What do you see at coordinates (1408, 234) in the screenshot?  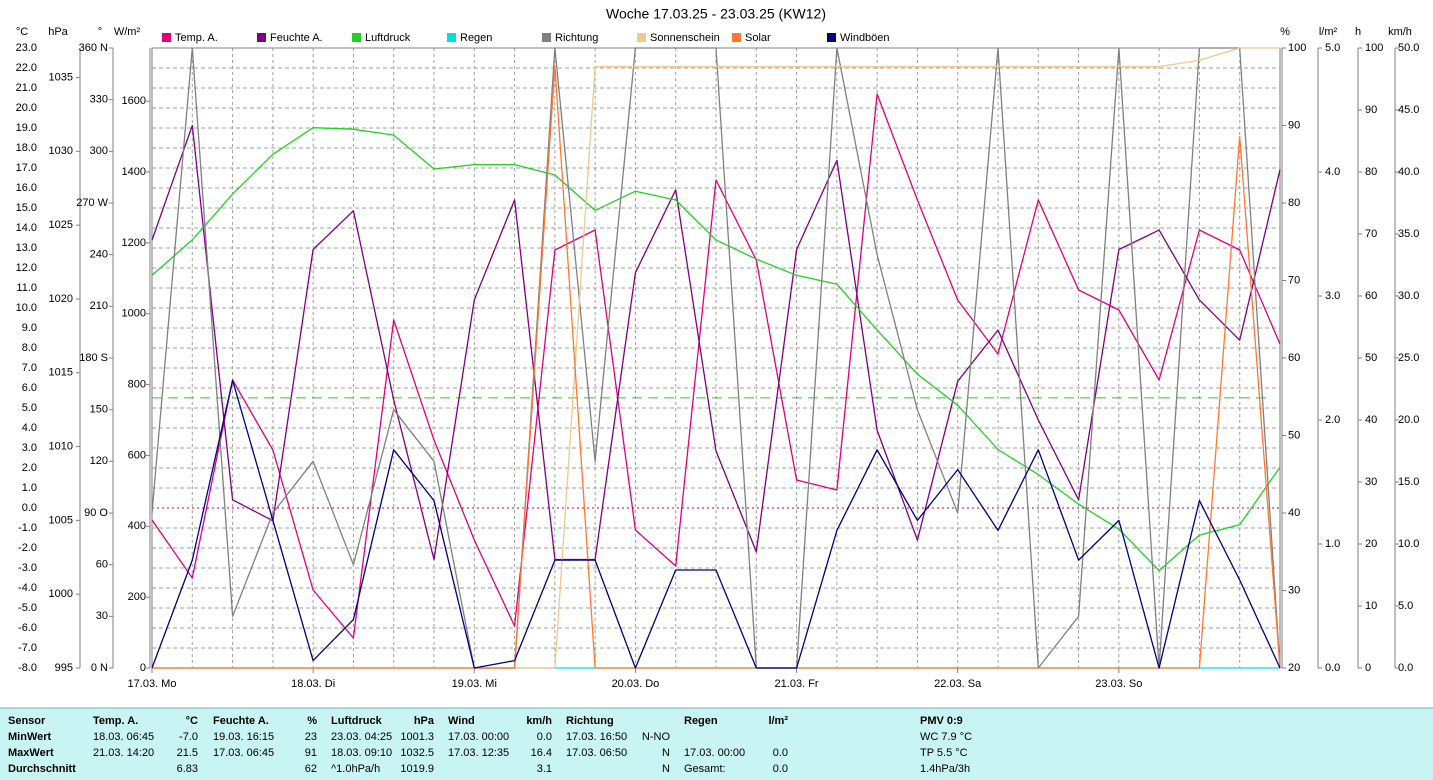 I see `y-tick-label: 35.0` at bounding box center [1408, 234].